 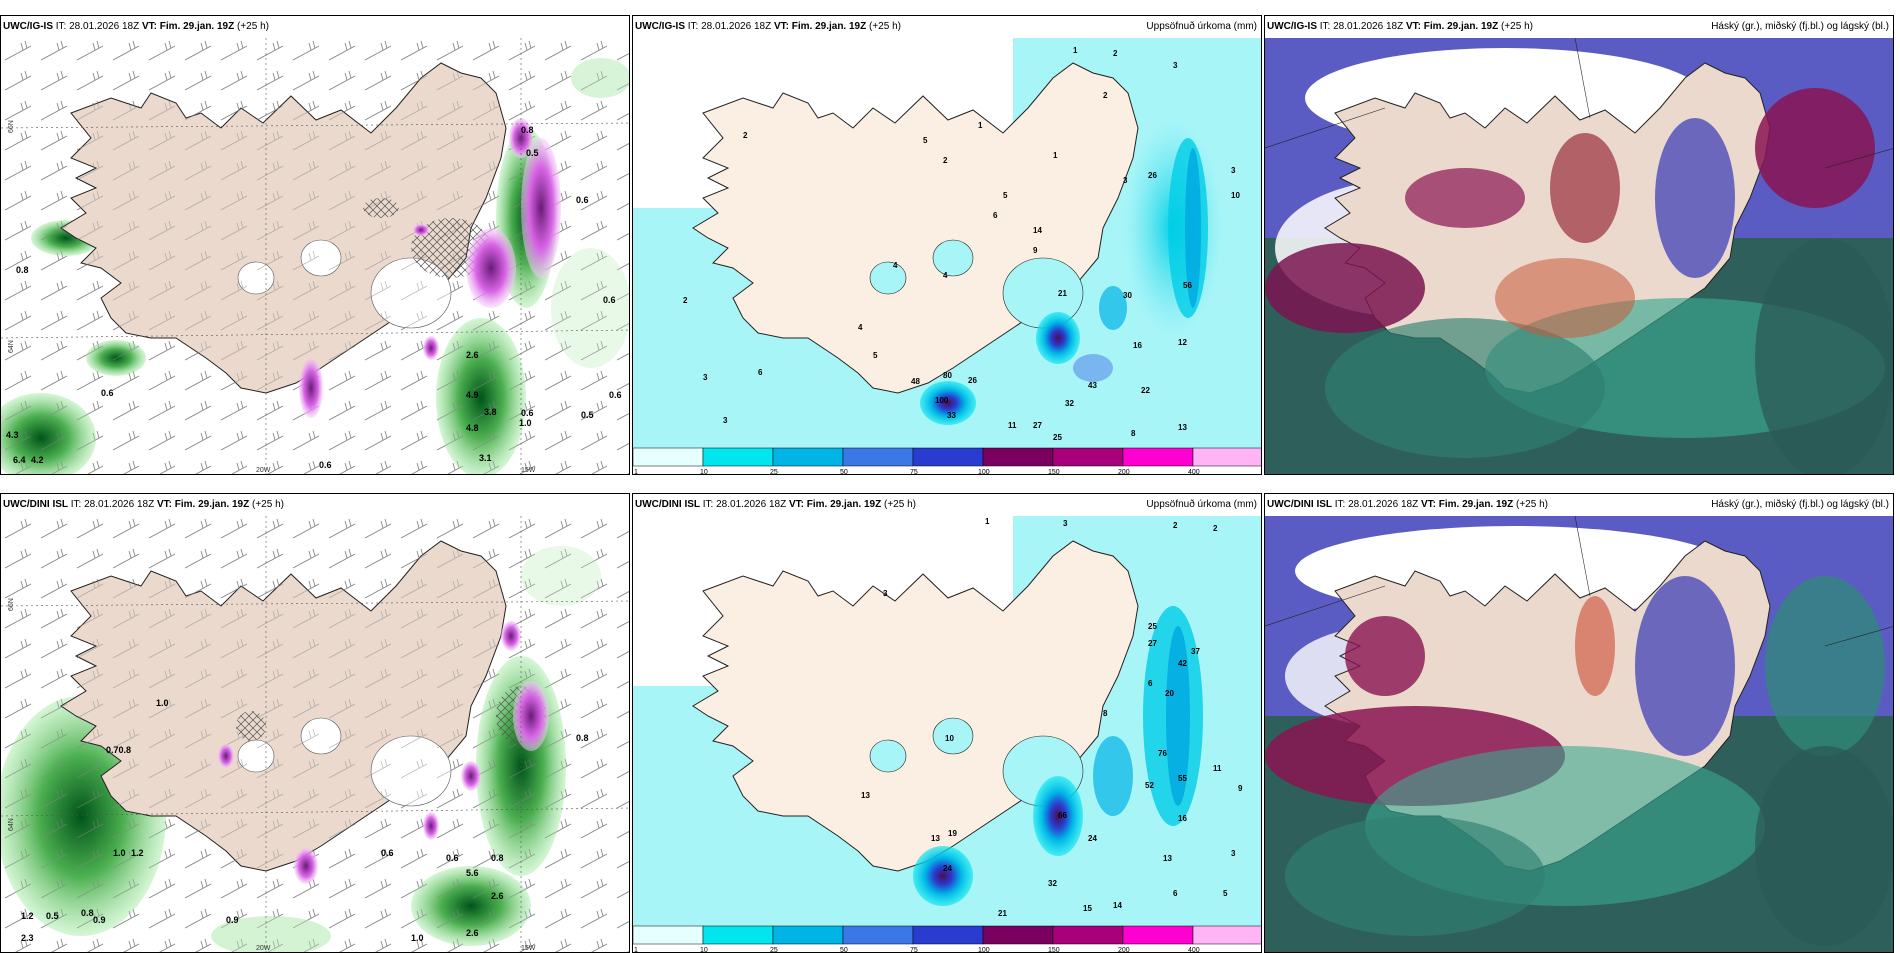 I want to click on svg-text: 2.6, so click(x=472, y=933).